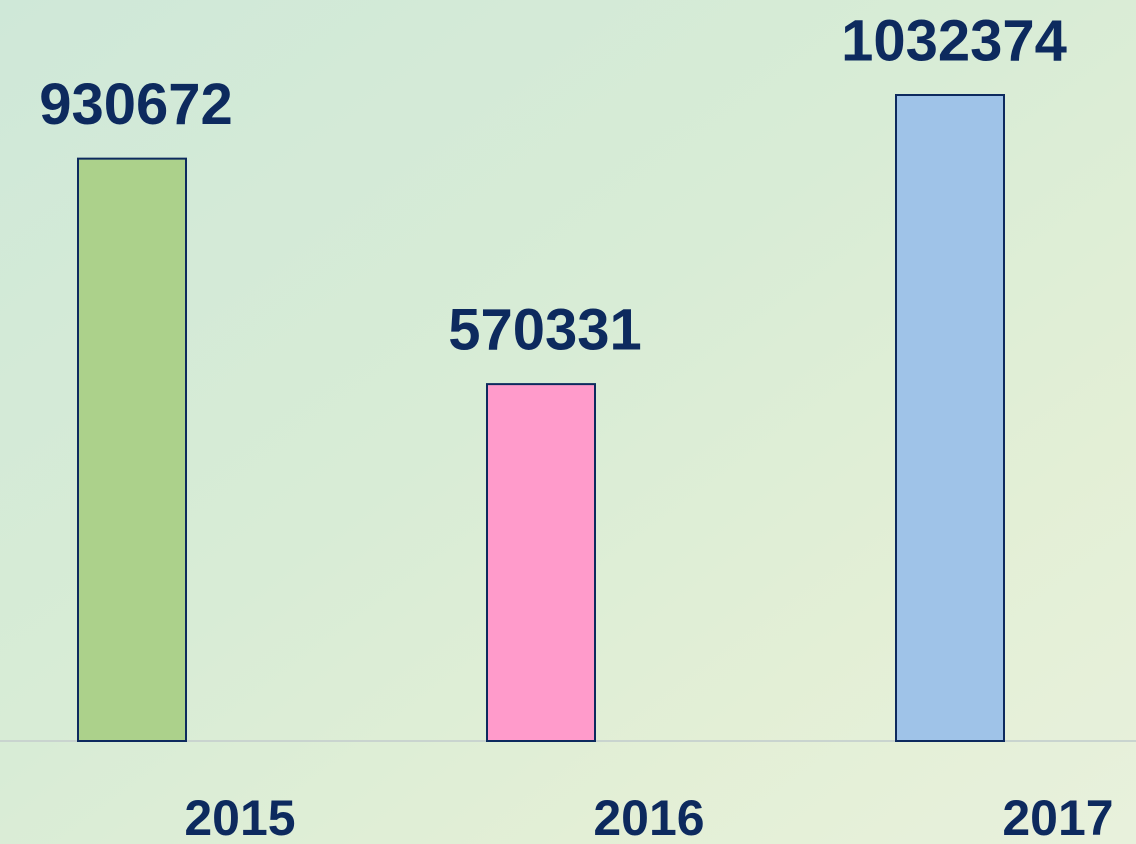 The width and height of the screenshot is (1136, 844). I want to click on value-label: 570331, so click(545, 329).